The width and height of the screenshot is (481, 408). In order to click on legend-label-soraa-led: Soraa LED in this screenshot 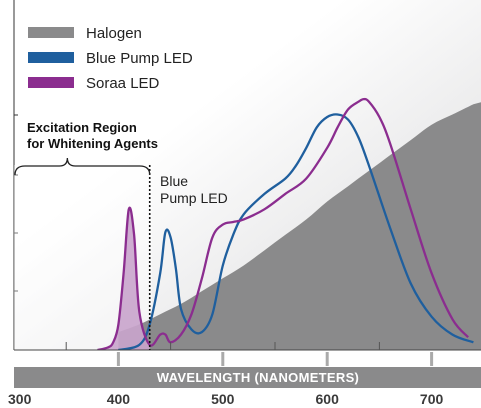, I will do `click(123, 83)`.